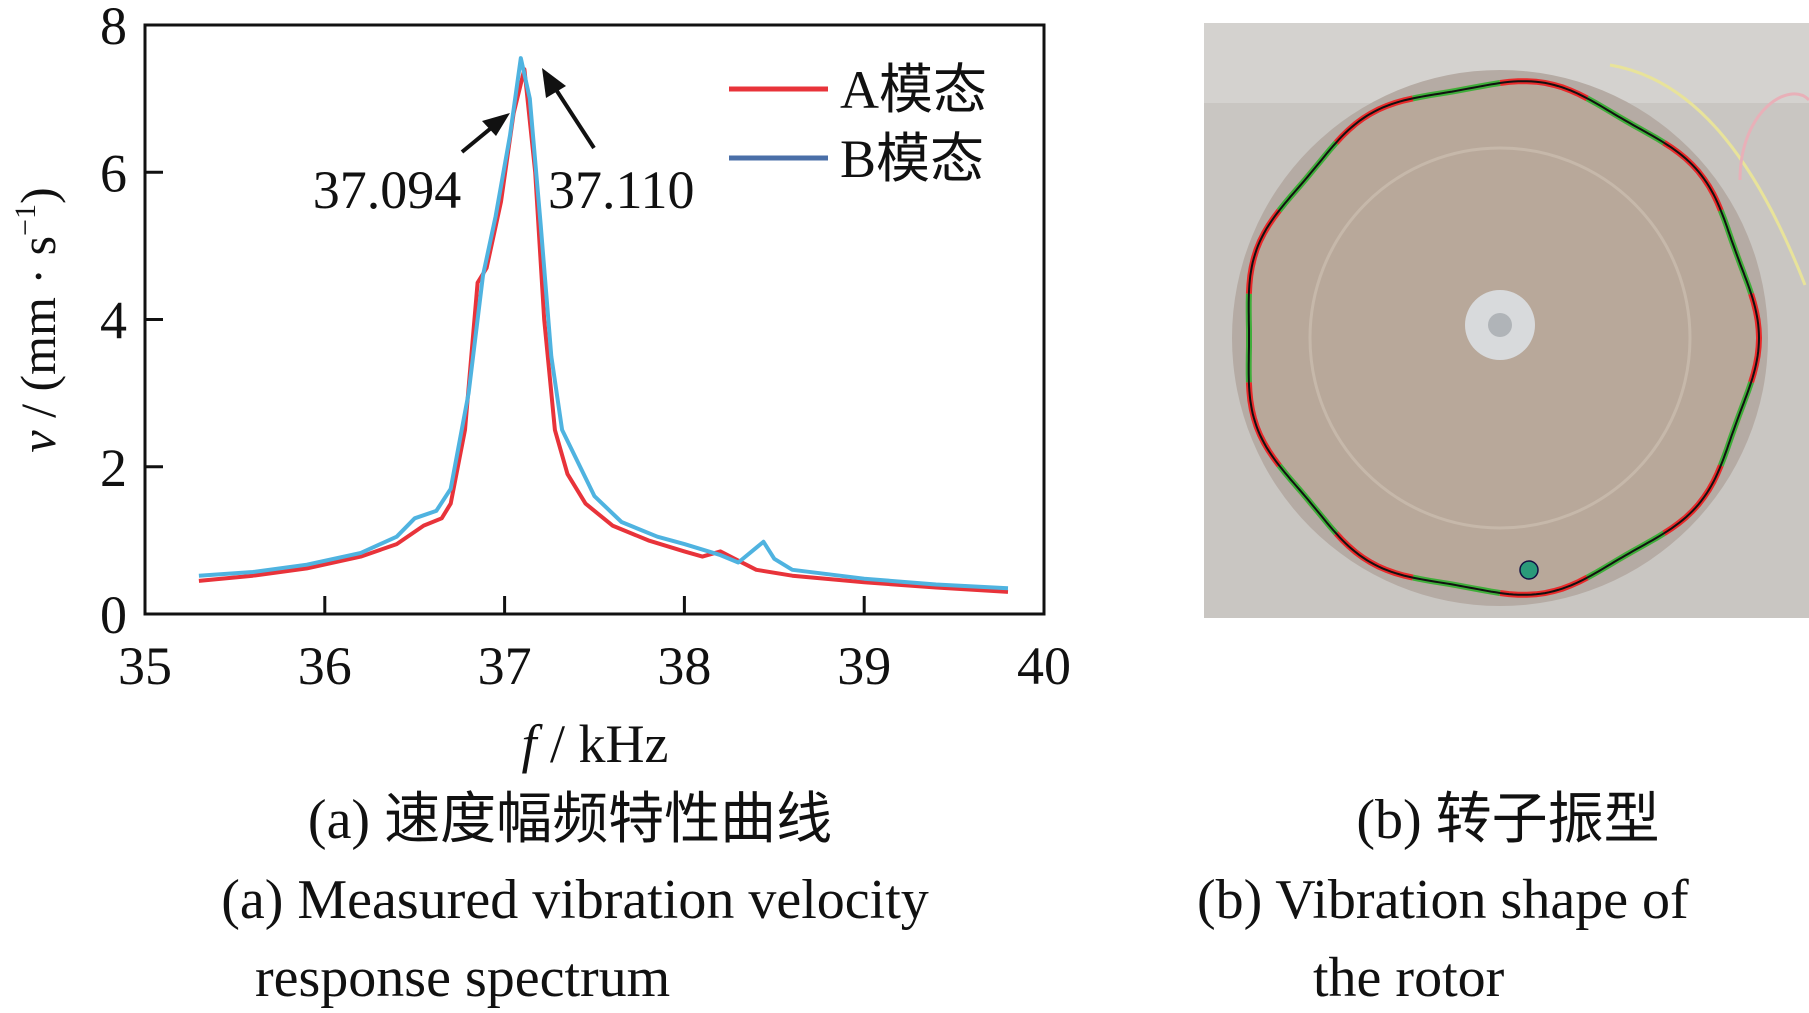  I want to click on measurement-point-marker, so click(1529, 570).